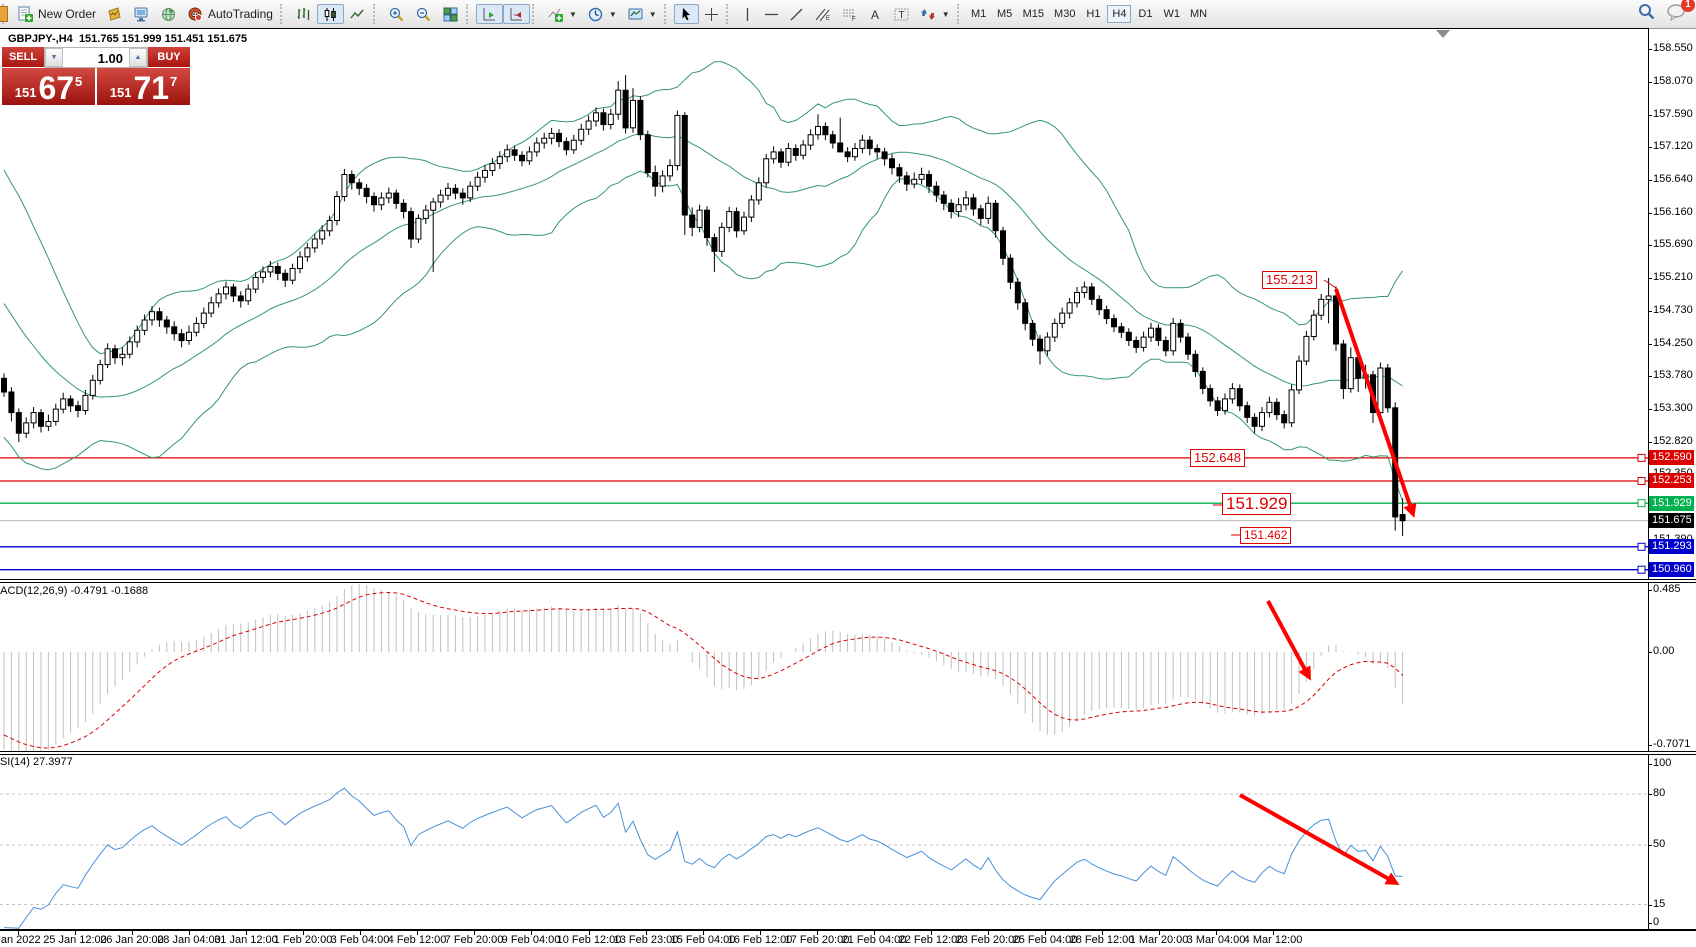  What do you see at coordinates (1289, 280) in the screenshot?
I see `price-annotation-label: 155.213` at bounding box center [1289, 280].